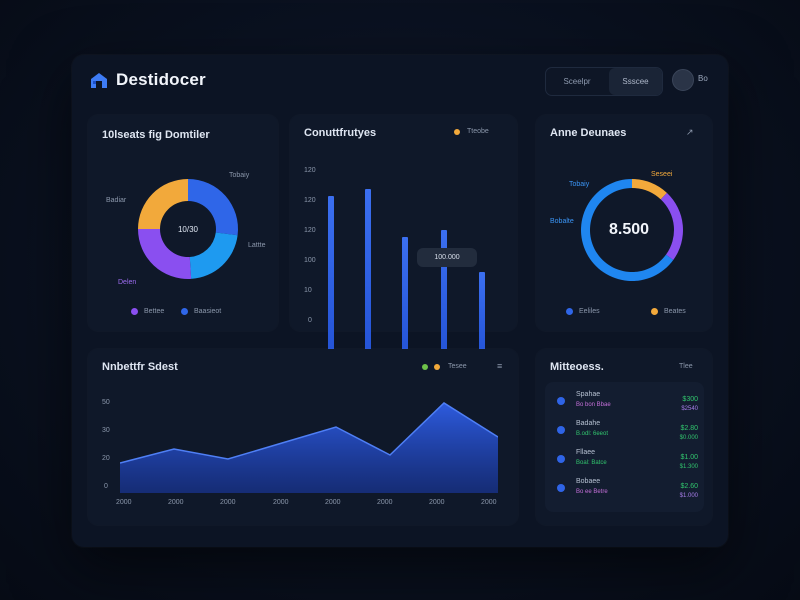  Describe the element at coordinates (208, 311) in the screenshot. I see `donut-legend-2: Baasieot` at that location.